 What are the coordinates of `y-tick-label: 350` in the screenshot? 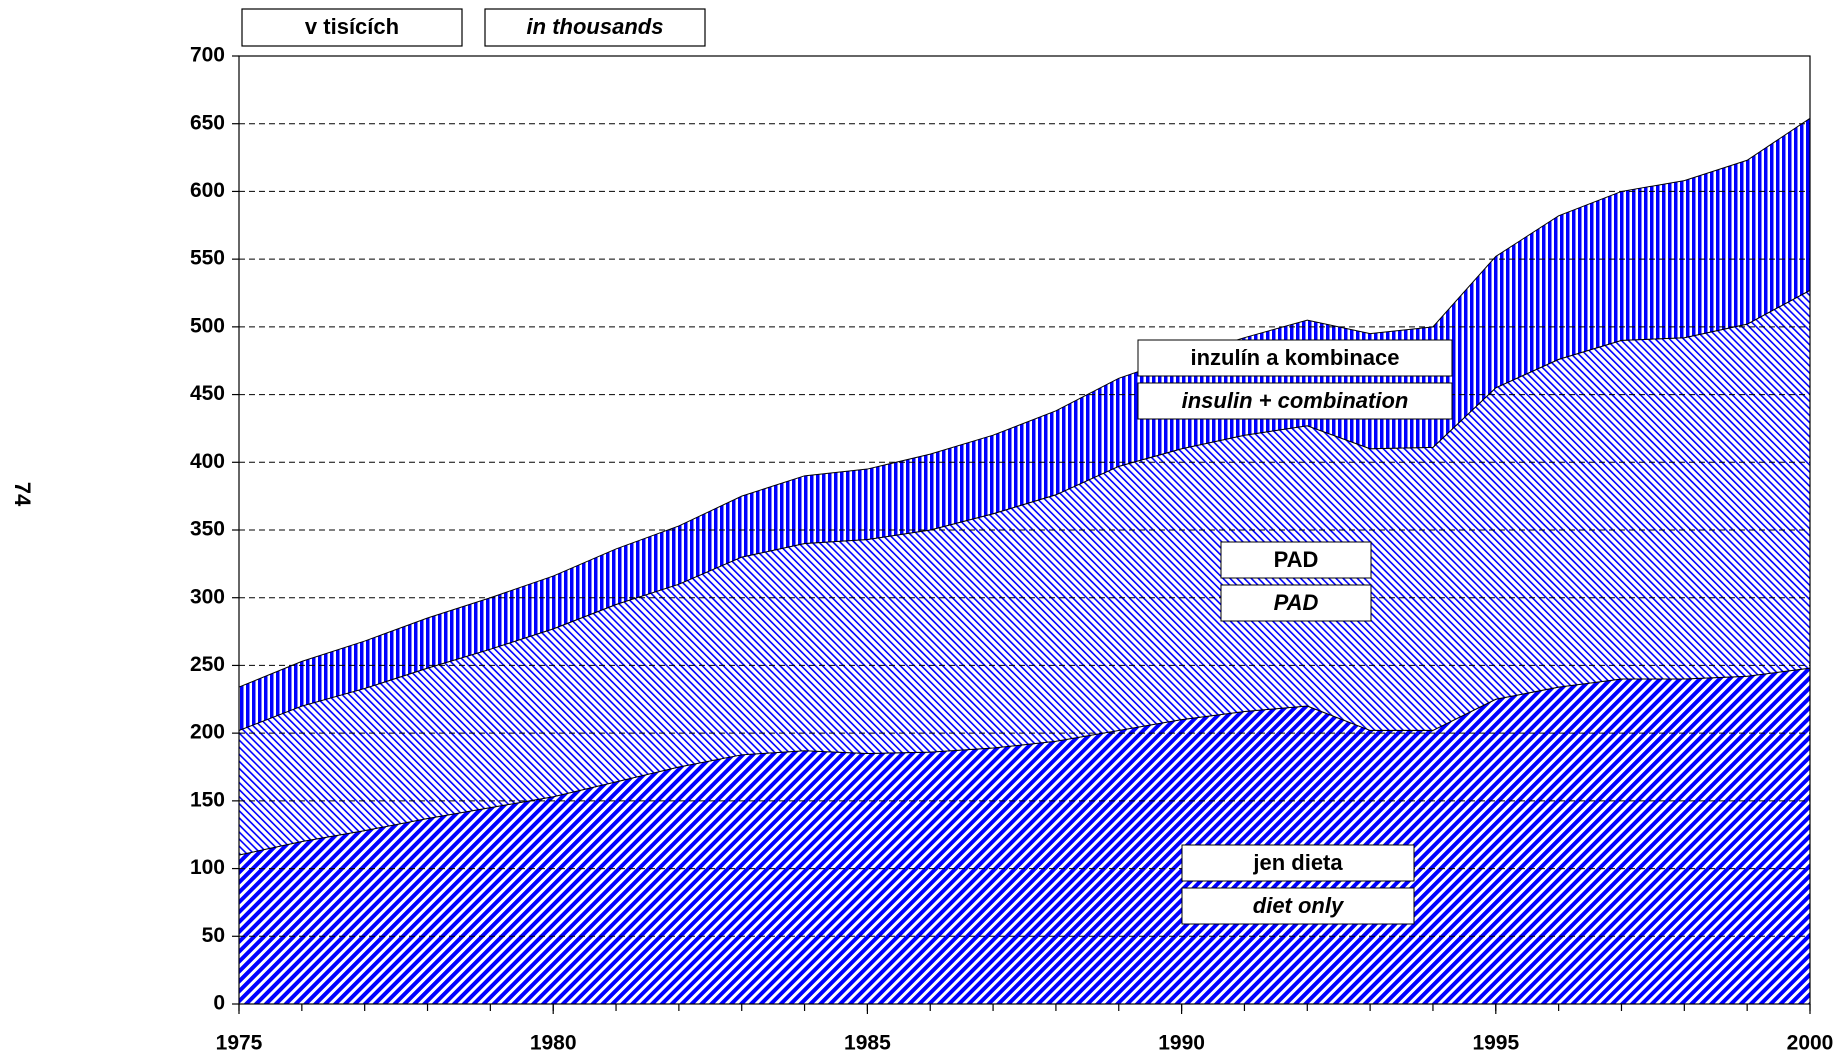 It's located at (207, 529).